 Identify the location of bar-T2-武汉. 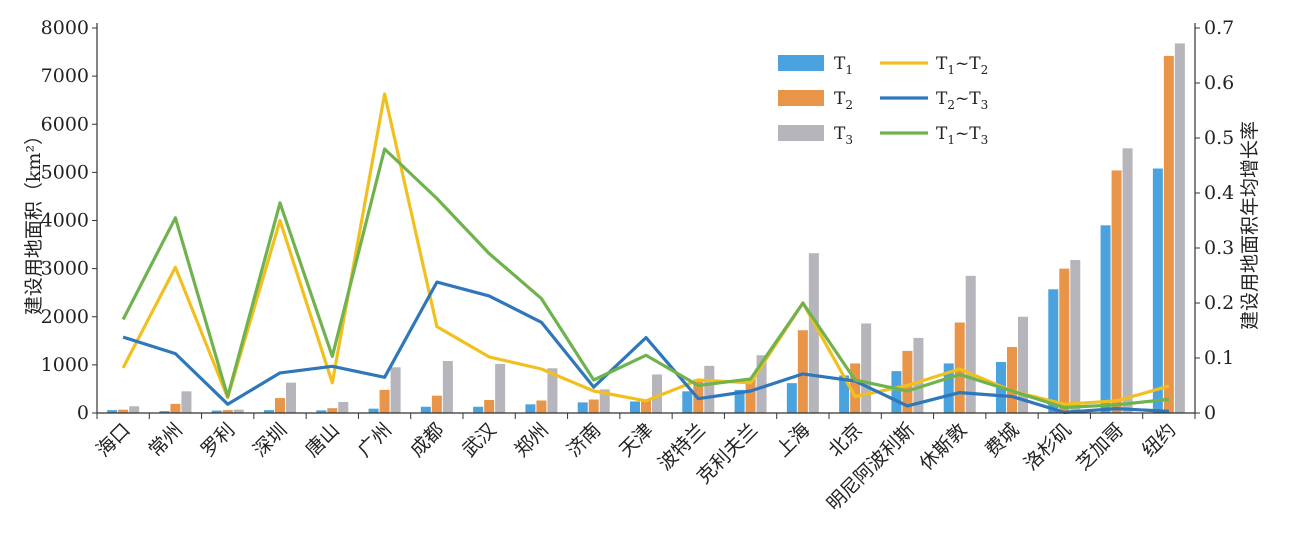
(489, 406).